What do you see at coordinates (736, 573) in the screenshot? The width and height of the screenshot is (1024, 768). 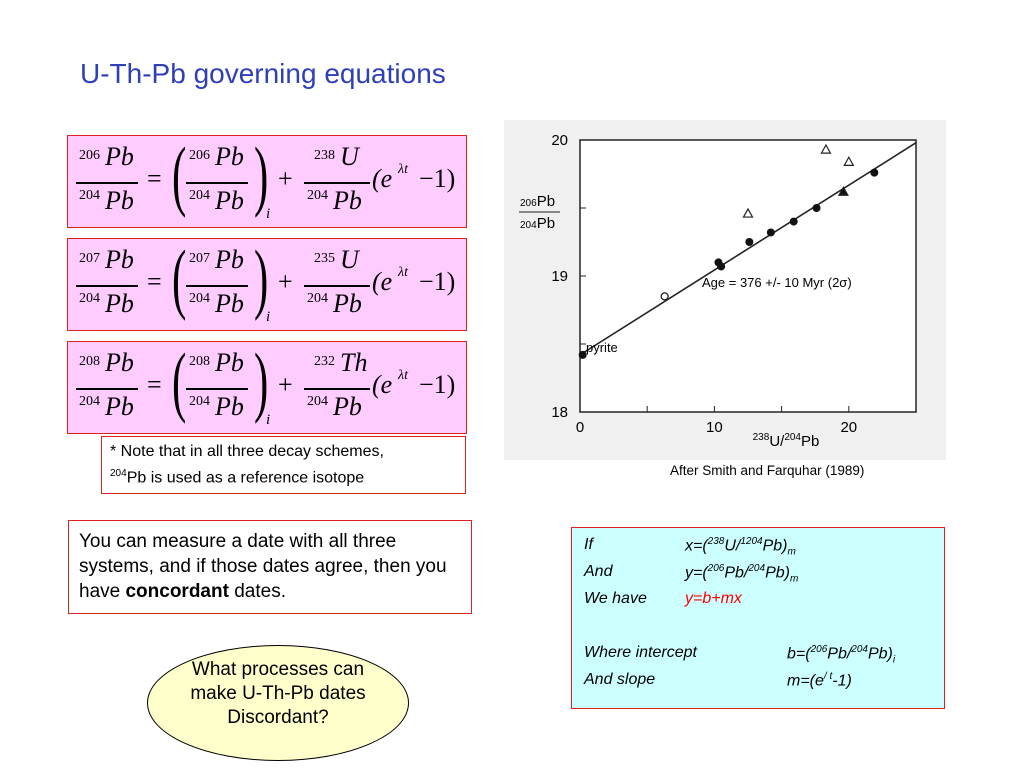 I see `y-mid: Pb/` at bounding box center [736, 573].